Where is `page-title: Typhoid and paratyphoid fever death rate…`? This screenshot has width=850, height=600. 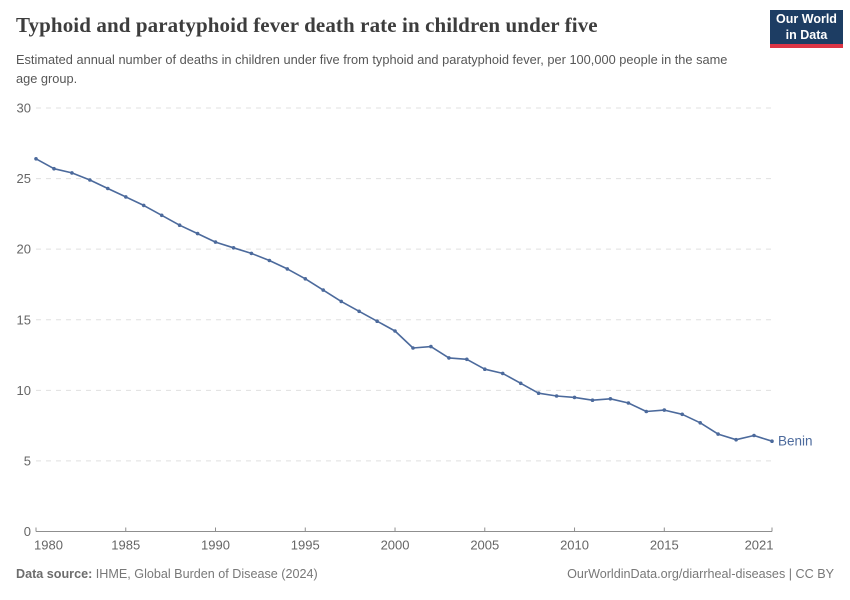
page-title: Typhoid and paratyphoid fever death rate… is located at coordinates (307, 25).